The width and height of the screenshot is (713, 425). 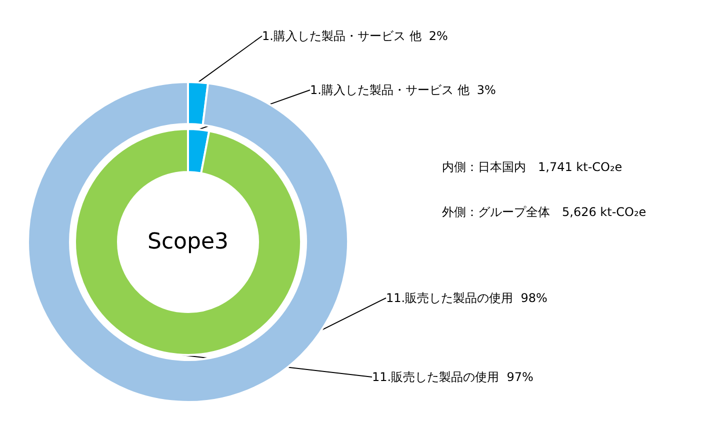 What do you see at coordinates (355, 36) in the screenshot?
I see `category-label: 1.購入した製品・サービス 他 2%` at bounding box center [355, 36].